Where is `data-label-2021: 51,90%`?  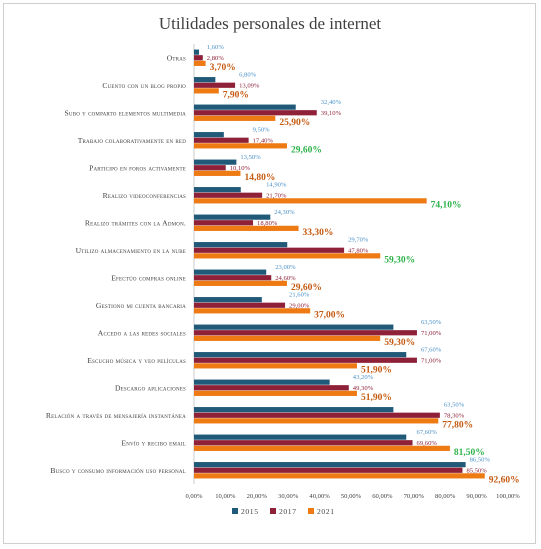 data-label-2021: 51,90% is located at coordinates (376, 371).